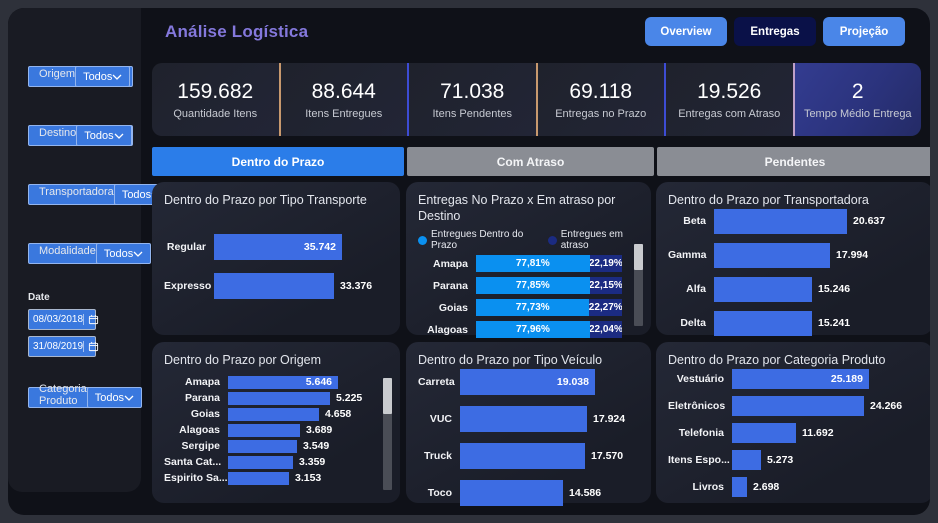 This screenshot has height=523, width=938. I want to click on bar-row-vuc: VUC 17.924, so click(528, 418).